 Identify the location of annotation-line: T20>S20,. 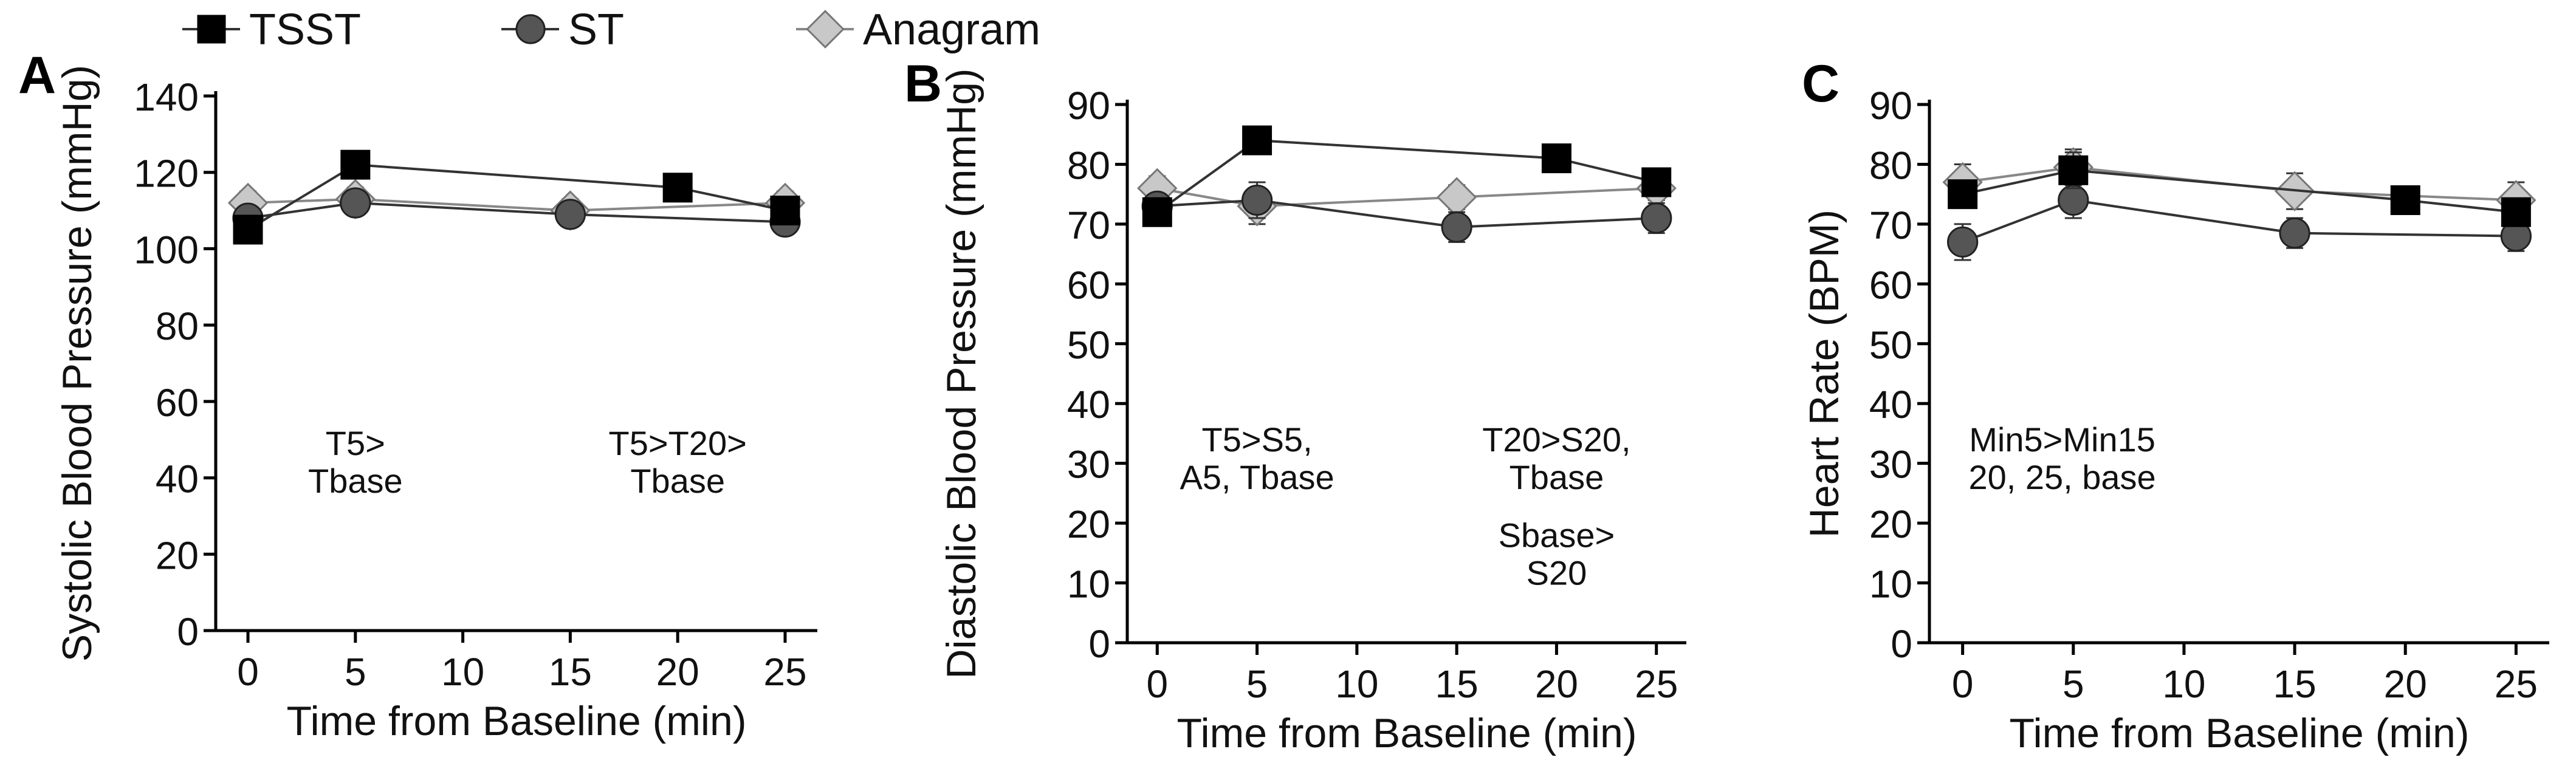
(1556, 439).